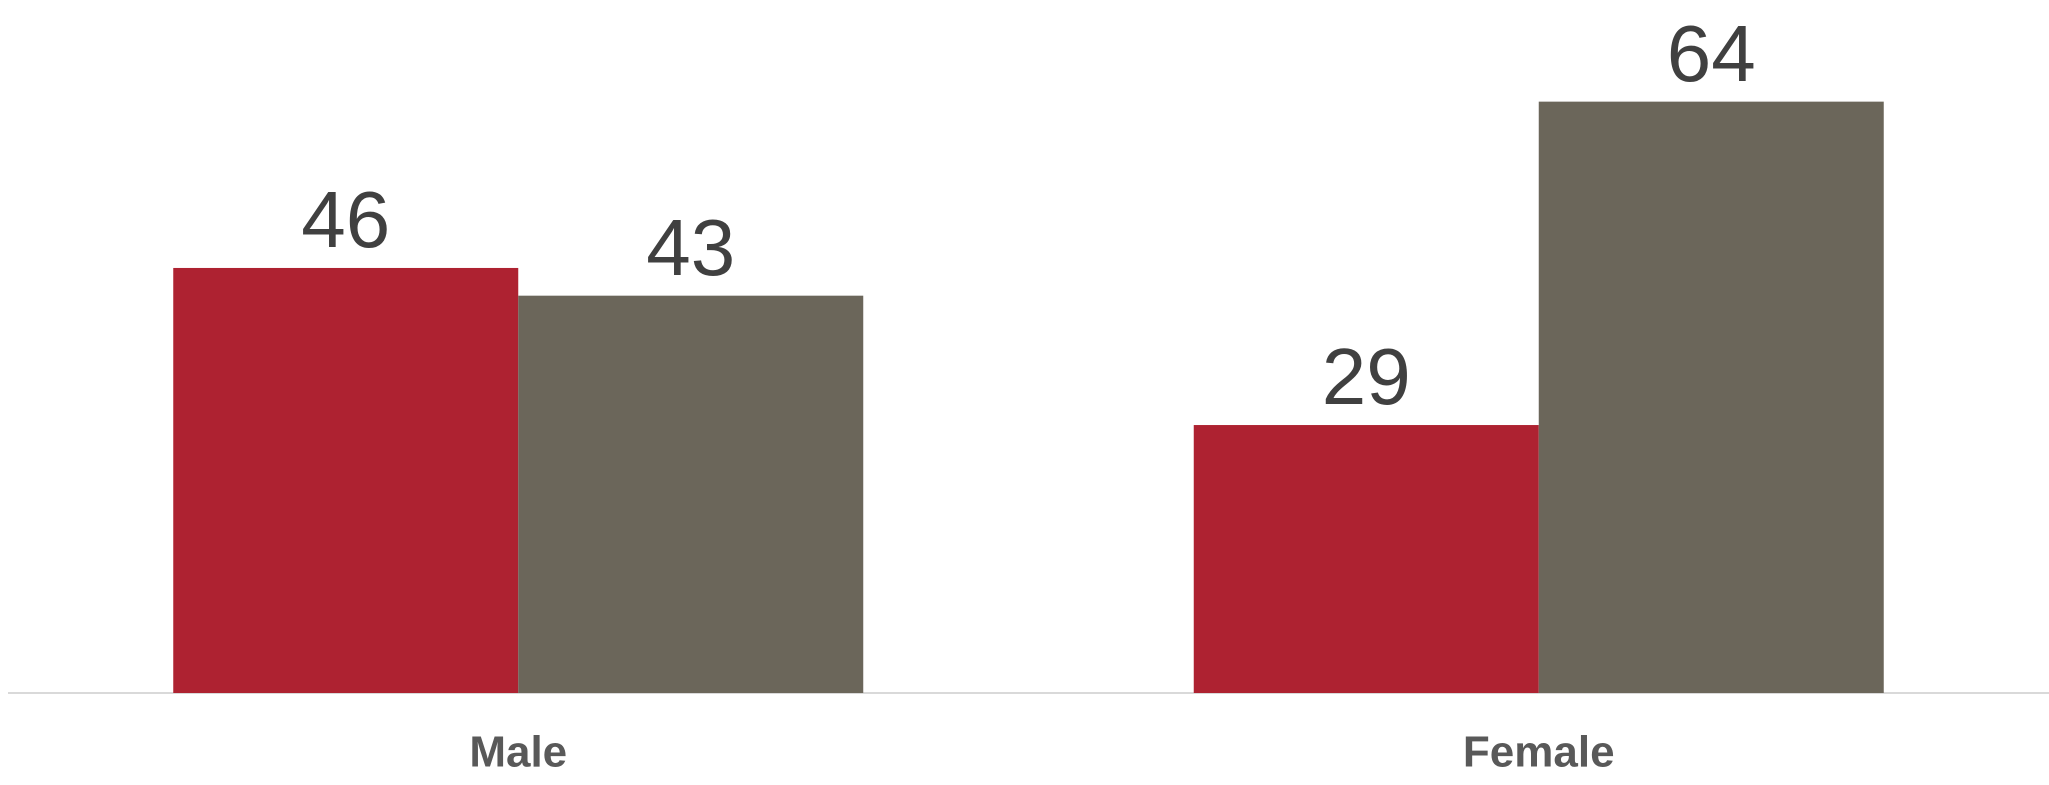 Image resolution: width=2049 pixels, height=785 pixels. I want to click on data-label: 29, so click(1366, 376).